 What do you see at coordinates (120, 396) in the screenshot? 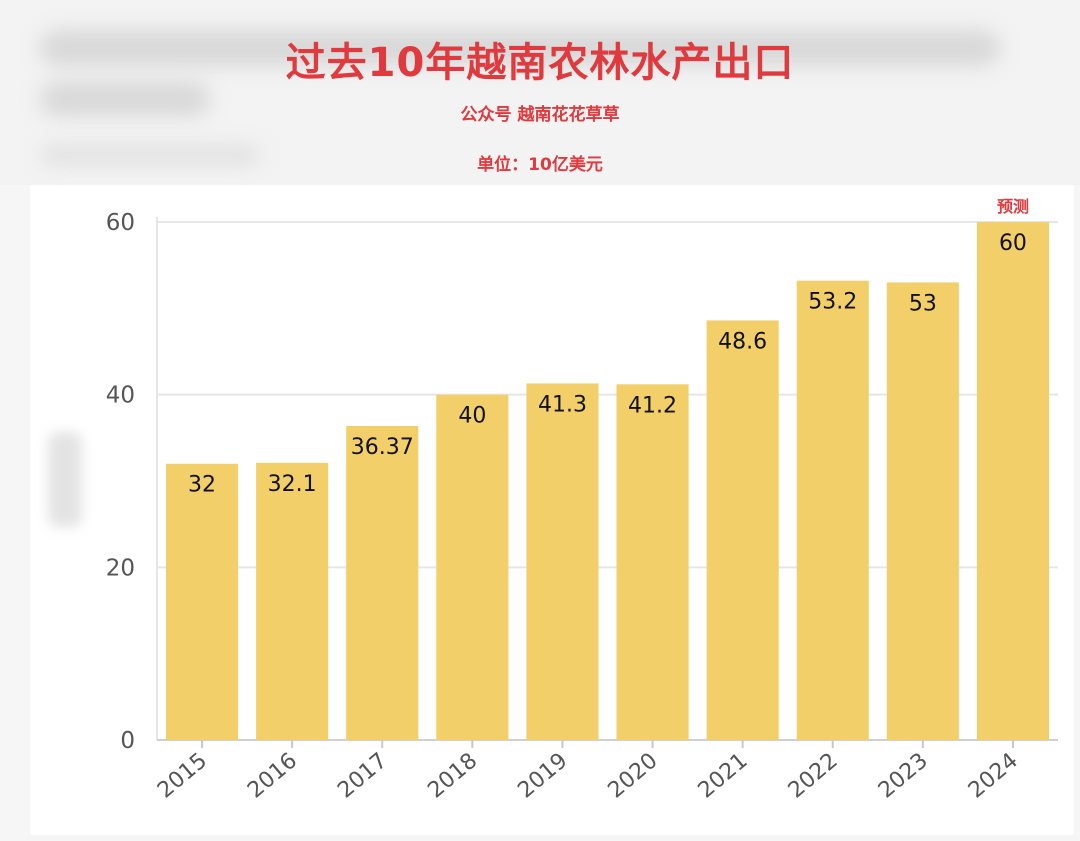
I see `y-tick-label: 40` at bounding box center [120, 396].